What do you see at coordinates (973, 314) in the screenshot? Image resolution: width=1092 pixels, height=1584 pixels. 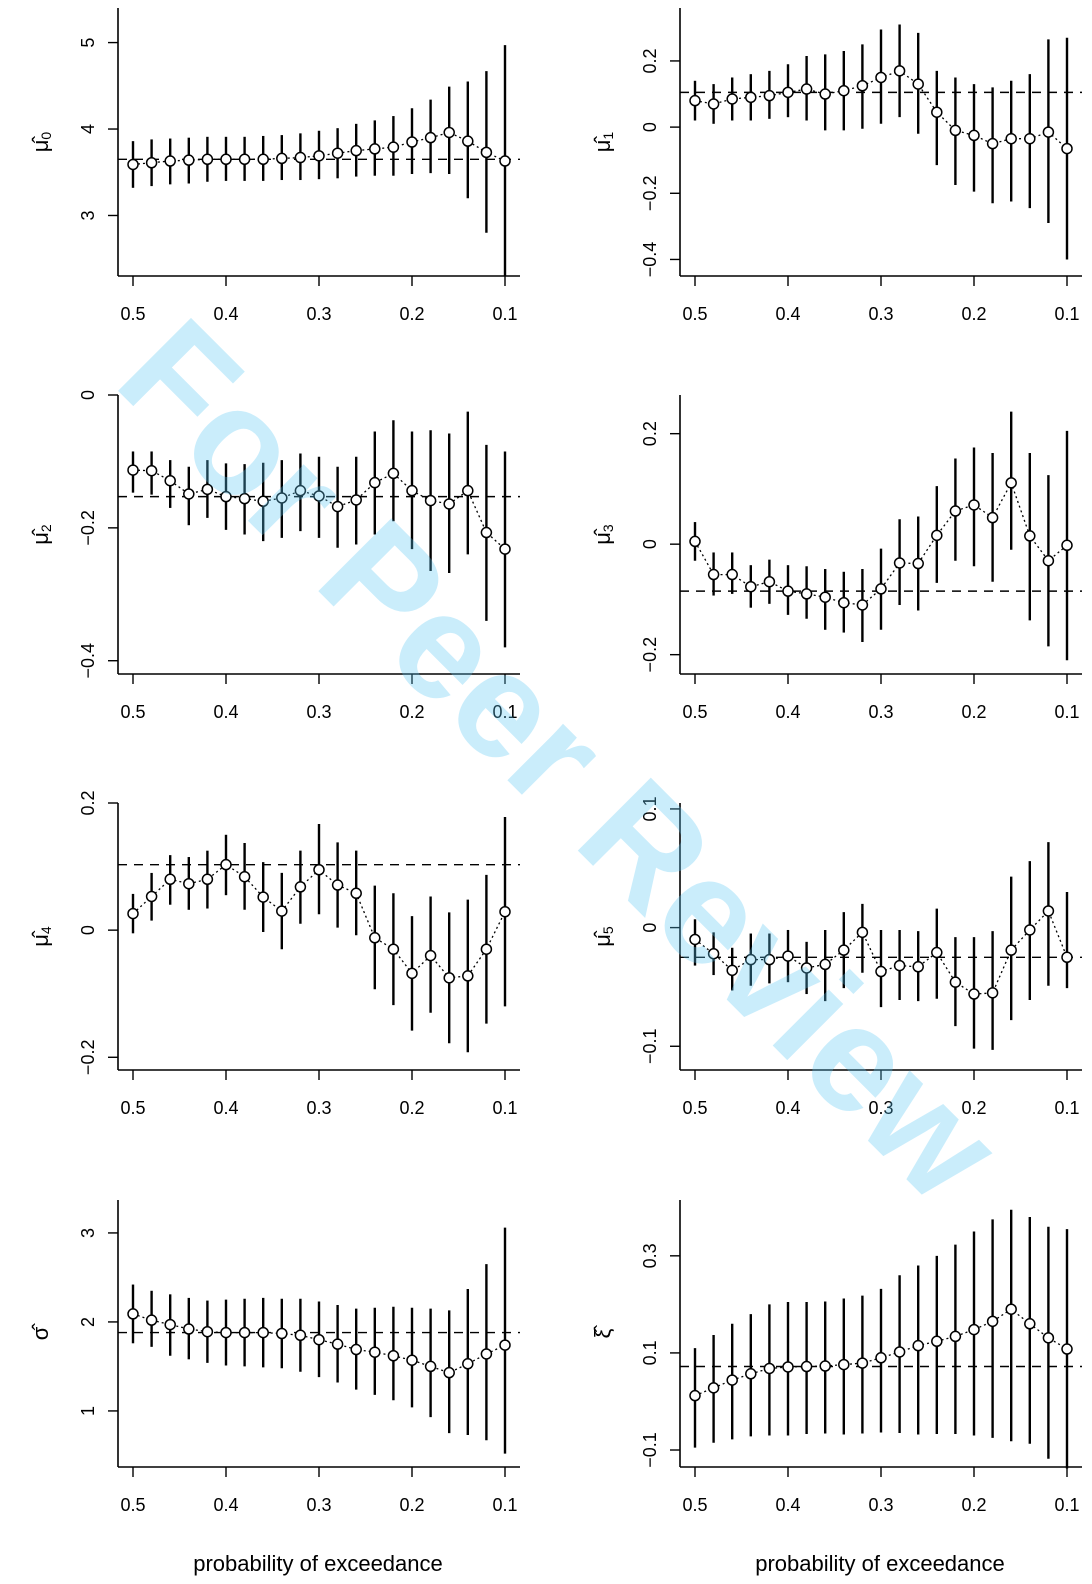 I see `x-tick-label: 0.2` at bounding box center [973, 314].